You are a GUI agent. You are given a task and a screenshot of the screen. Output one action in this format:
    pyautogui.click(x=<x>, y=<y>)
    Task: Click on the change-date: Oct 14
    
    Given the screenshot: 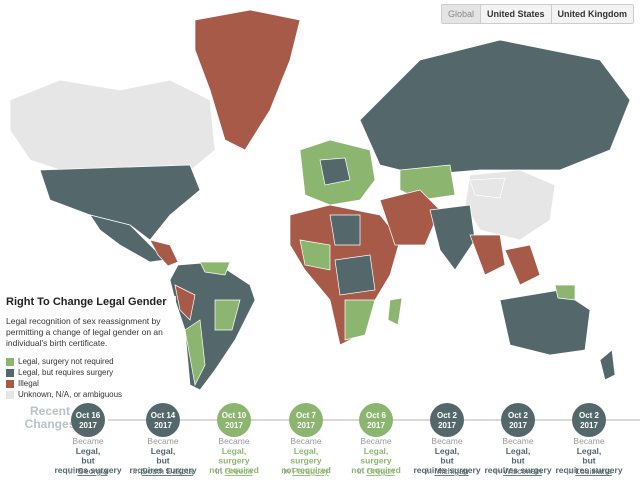 What is the action you would take?
    pyautogui.click(x=163, y=415)
    